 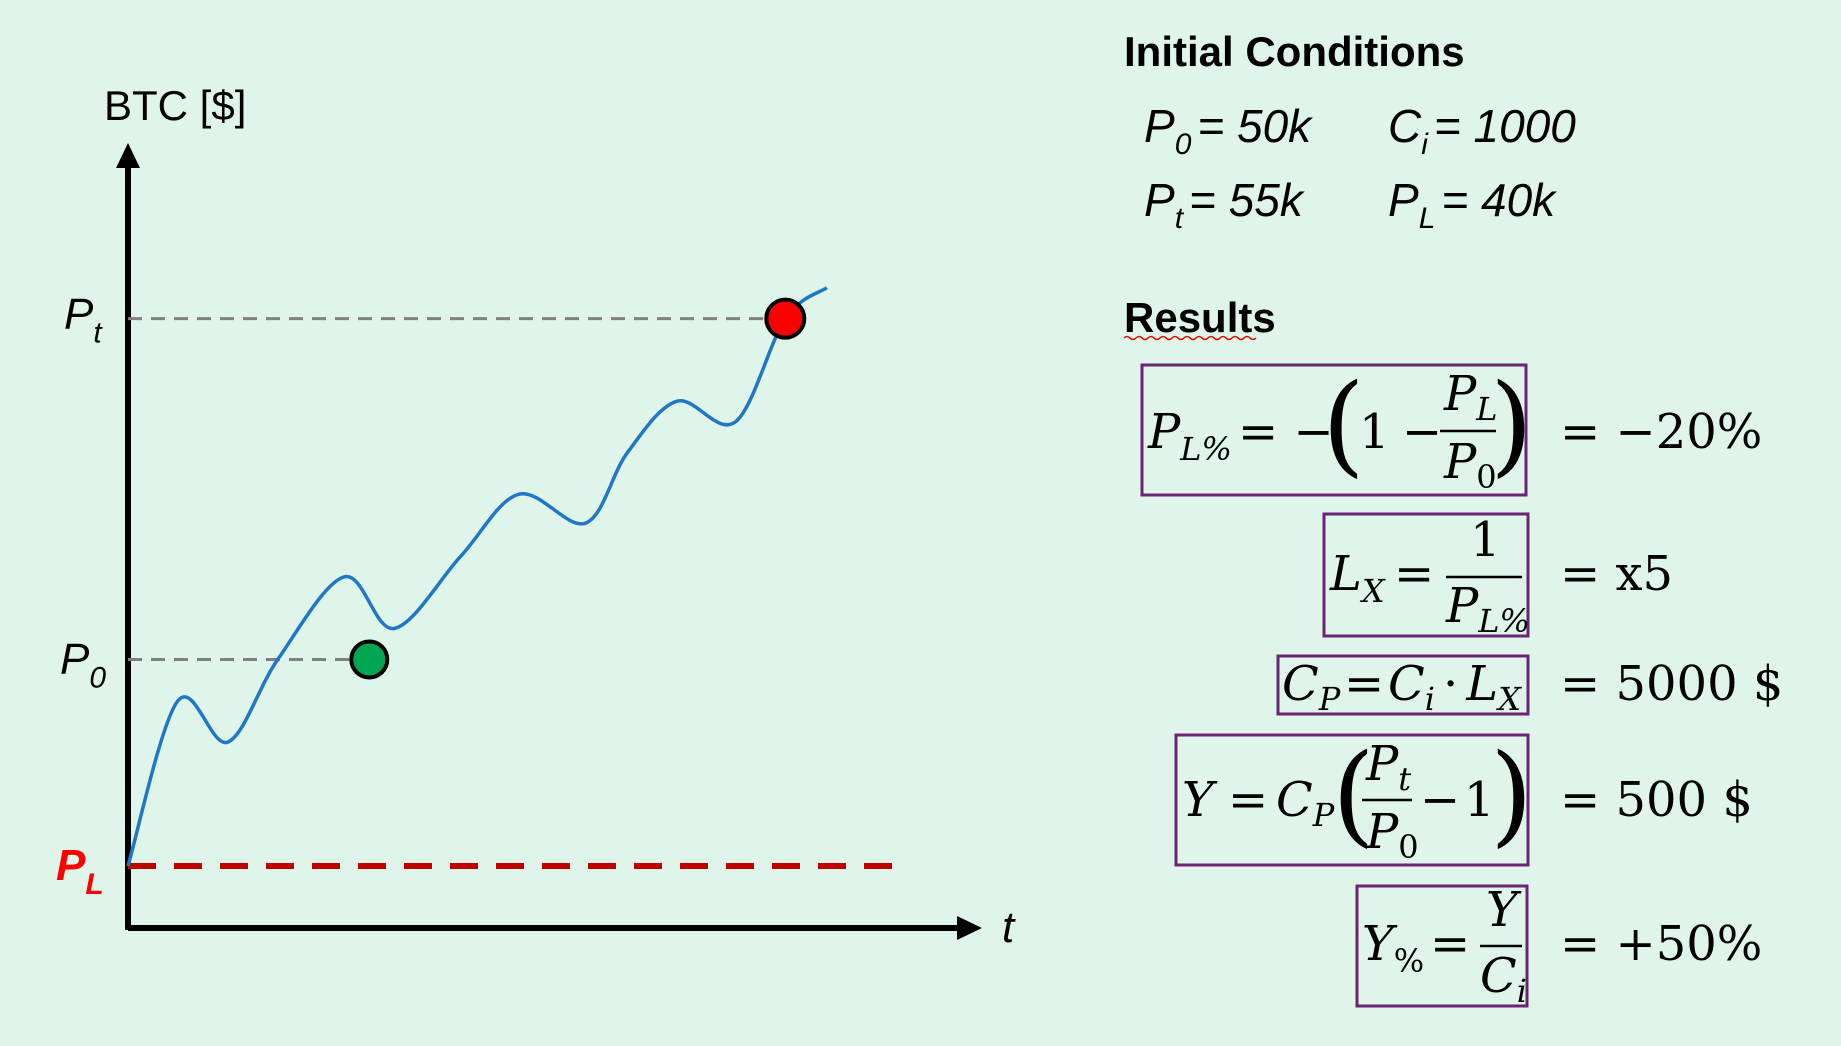 I want to click on frac-num: Y, so click(x=1504, y=910).